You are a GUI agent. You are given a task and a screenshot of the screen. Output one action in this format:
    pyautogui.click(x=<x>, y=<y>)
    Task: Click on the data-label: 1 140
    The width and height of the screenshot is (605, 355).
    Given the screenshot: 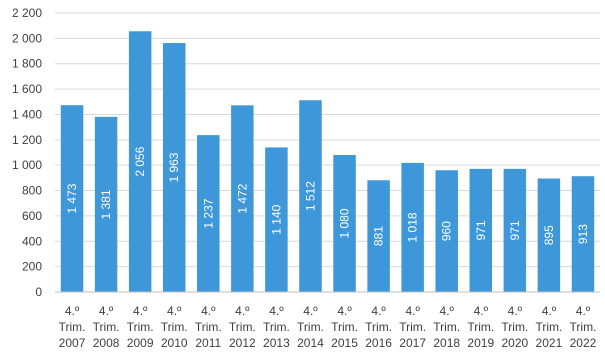 What is the action you would take?
    pyautogui.click(x=276, y=219)
    